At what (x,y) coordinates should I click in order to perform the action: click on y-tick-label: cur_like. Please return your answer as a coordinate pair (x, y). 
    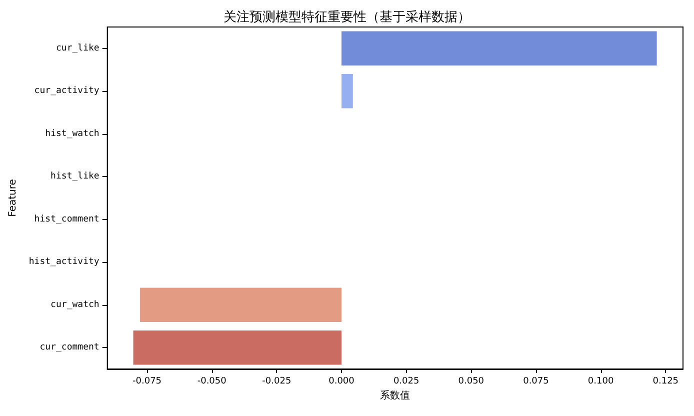
    Looking at the image, I should click on (78, 48).